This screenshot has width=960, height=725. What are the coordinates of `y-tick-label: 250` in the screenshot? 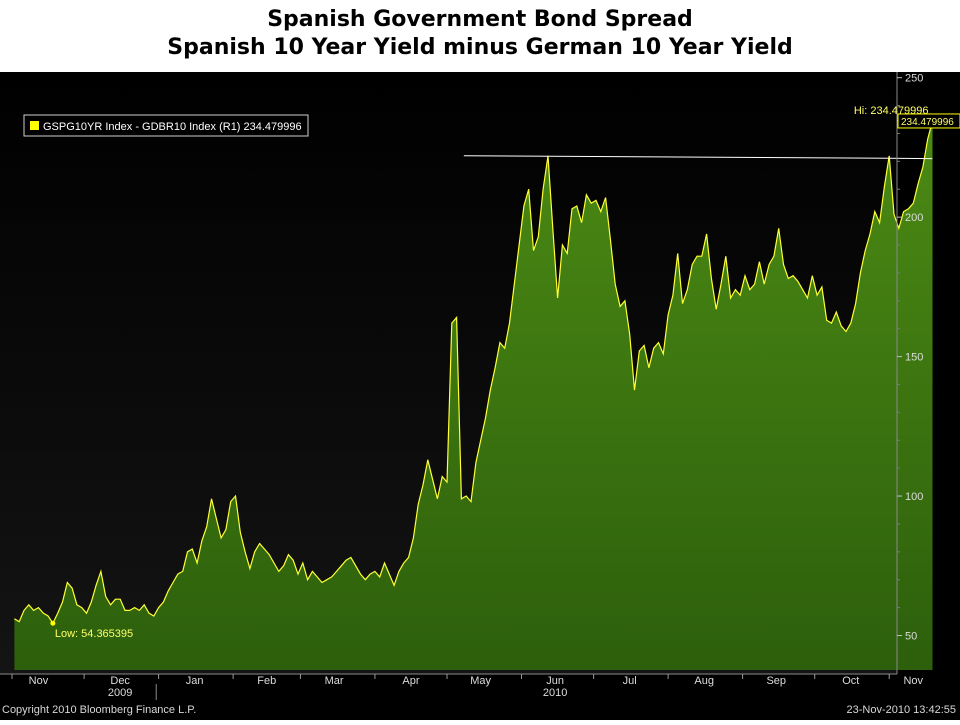 It's located at (914, 79).